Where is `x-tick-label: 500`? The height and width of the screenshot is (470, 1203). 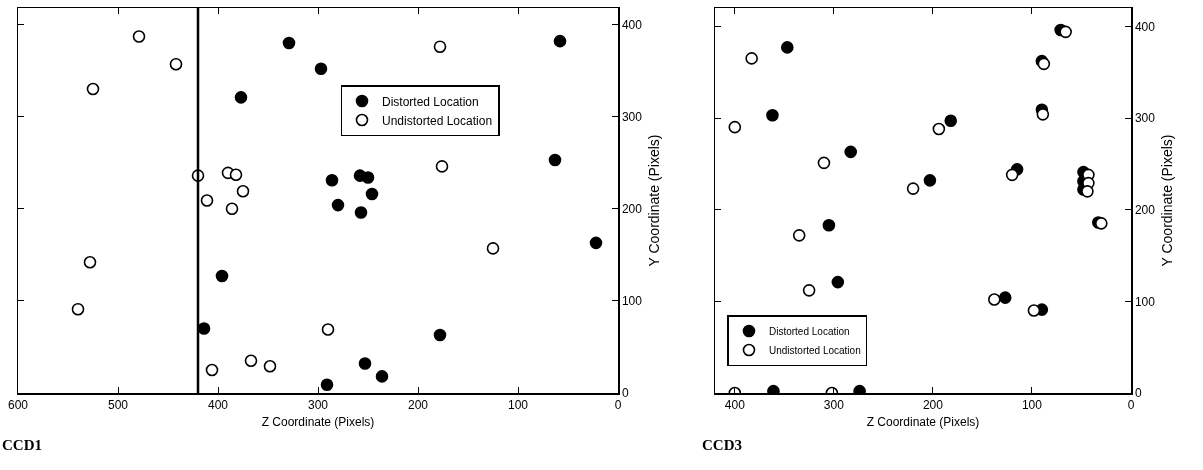
x-tick-label: 500 is located at coordinates (118, 404).